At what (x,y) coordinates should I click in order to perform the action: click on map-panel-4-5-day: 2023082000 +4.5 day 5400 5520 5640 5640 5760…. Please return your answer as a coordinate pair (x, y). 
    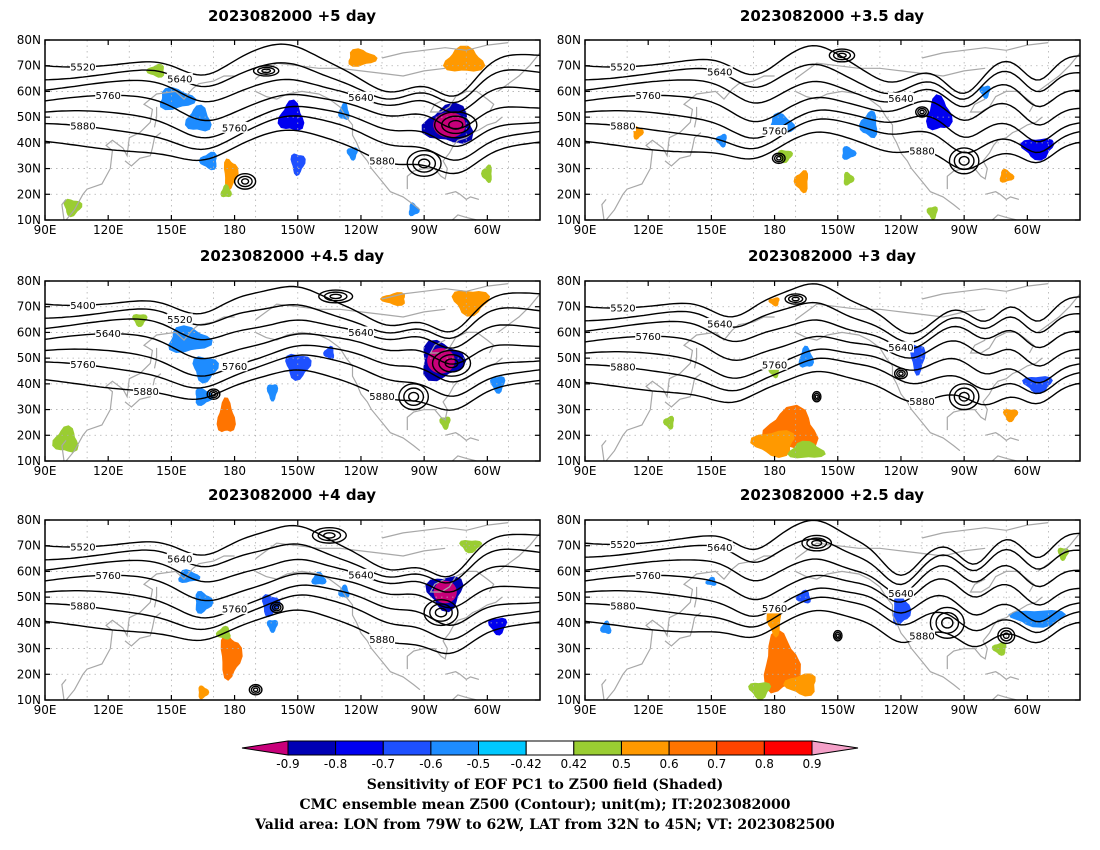
    Looking at the image, I should click on (279, 362).